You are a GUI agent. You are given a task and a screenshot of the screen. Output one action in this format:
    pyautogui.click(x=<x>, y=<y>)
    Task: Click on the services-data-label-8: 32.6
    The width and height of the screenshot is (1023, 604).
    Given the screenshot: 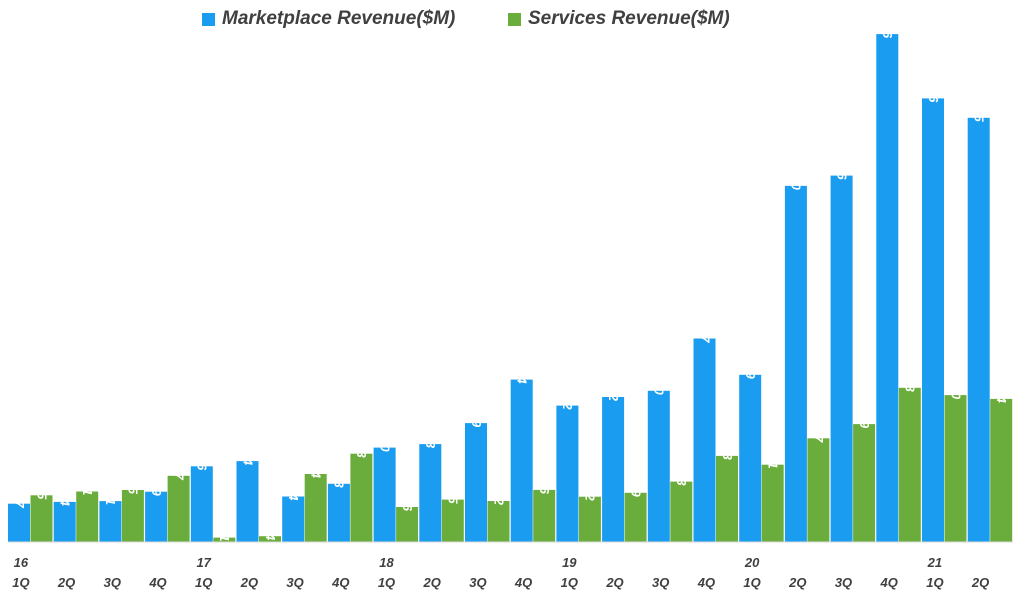 What is the action you would take?
    pyautogui.click(x=407, y=499)
    